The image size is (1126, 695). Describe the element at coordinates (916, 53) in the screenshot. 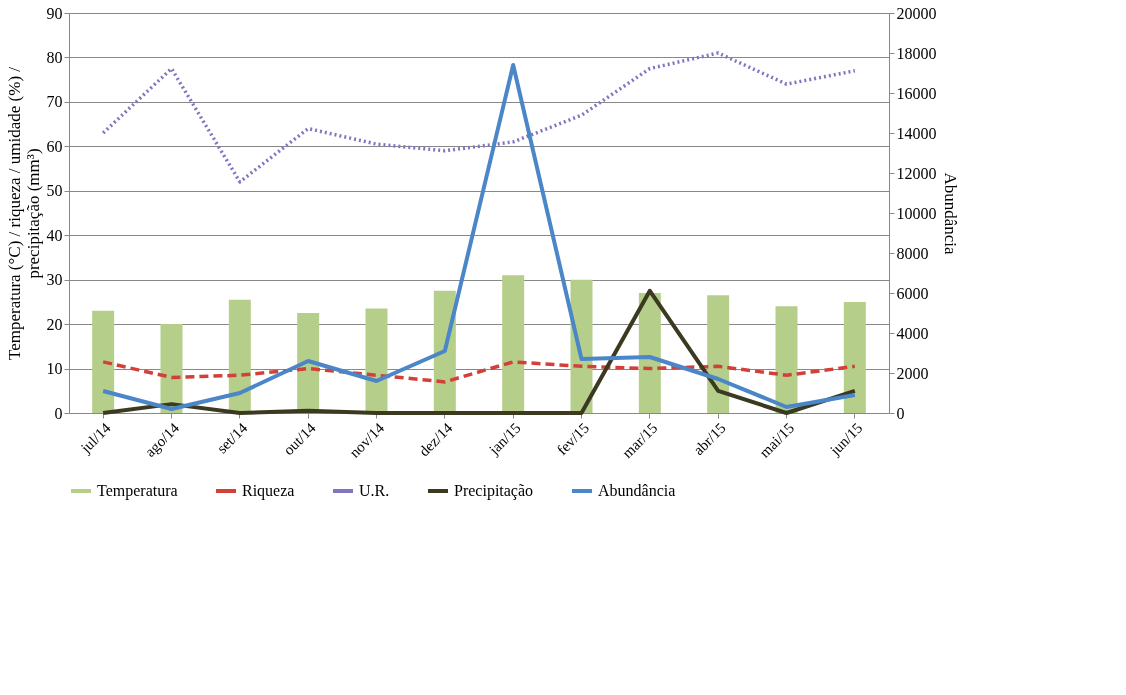

I see `y2-tick-label: 18000` at that location.